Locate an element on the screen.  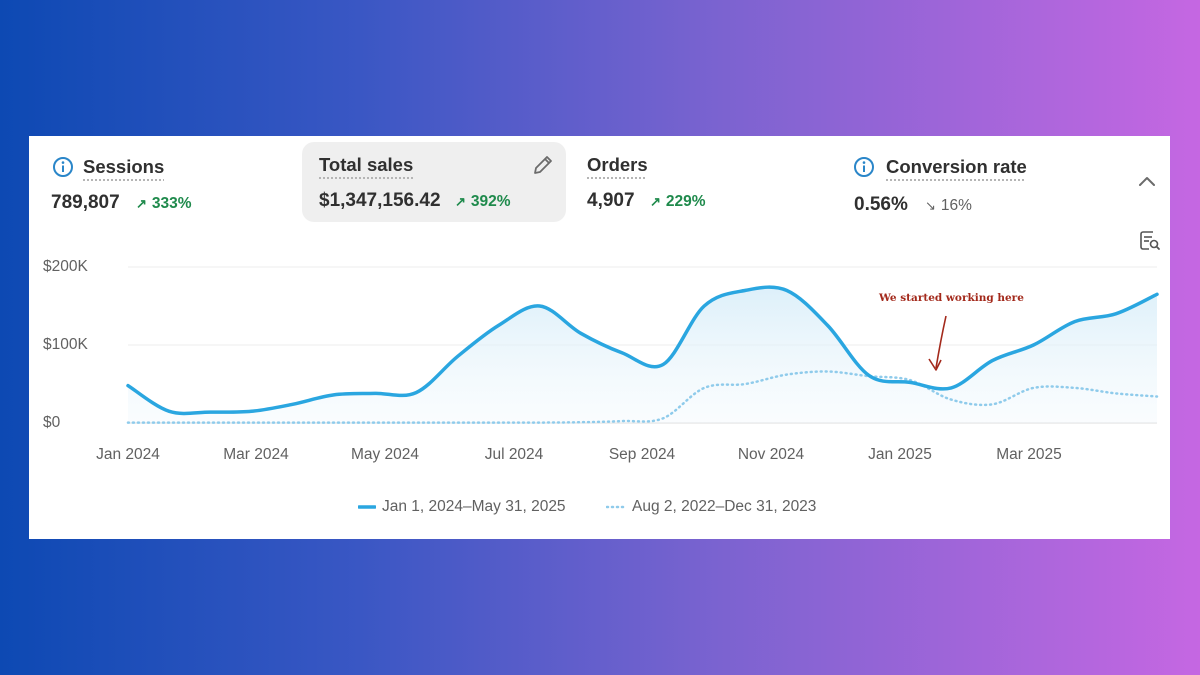
metric-change: ↘ 16% is located at coordinates (948, 205).